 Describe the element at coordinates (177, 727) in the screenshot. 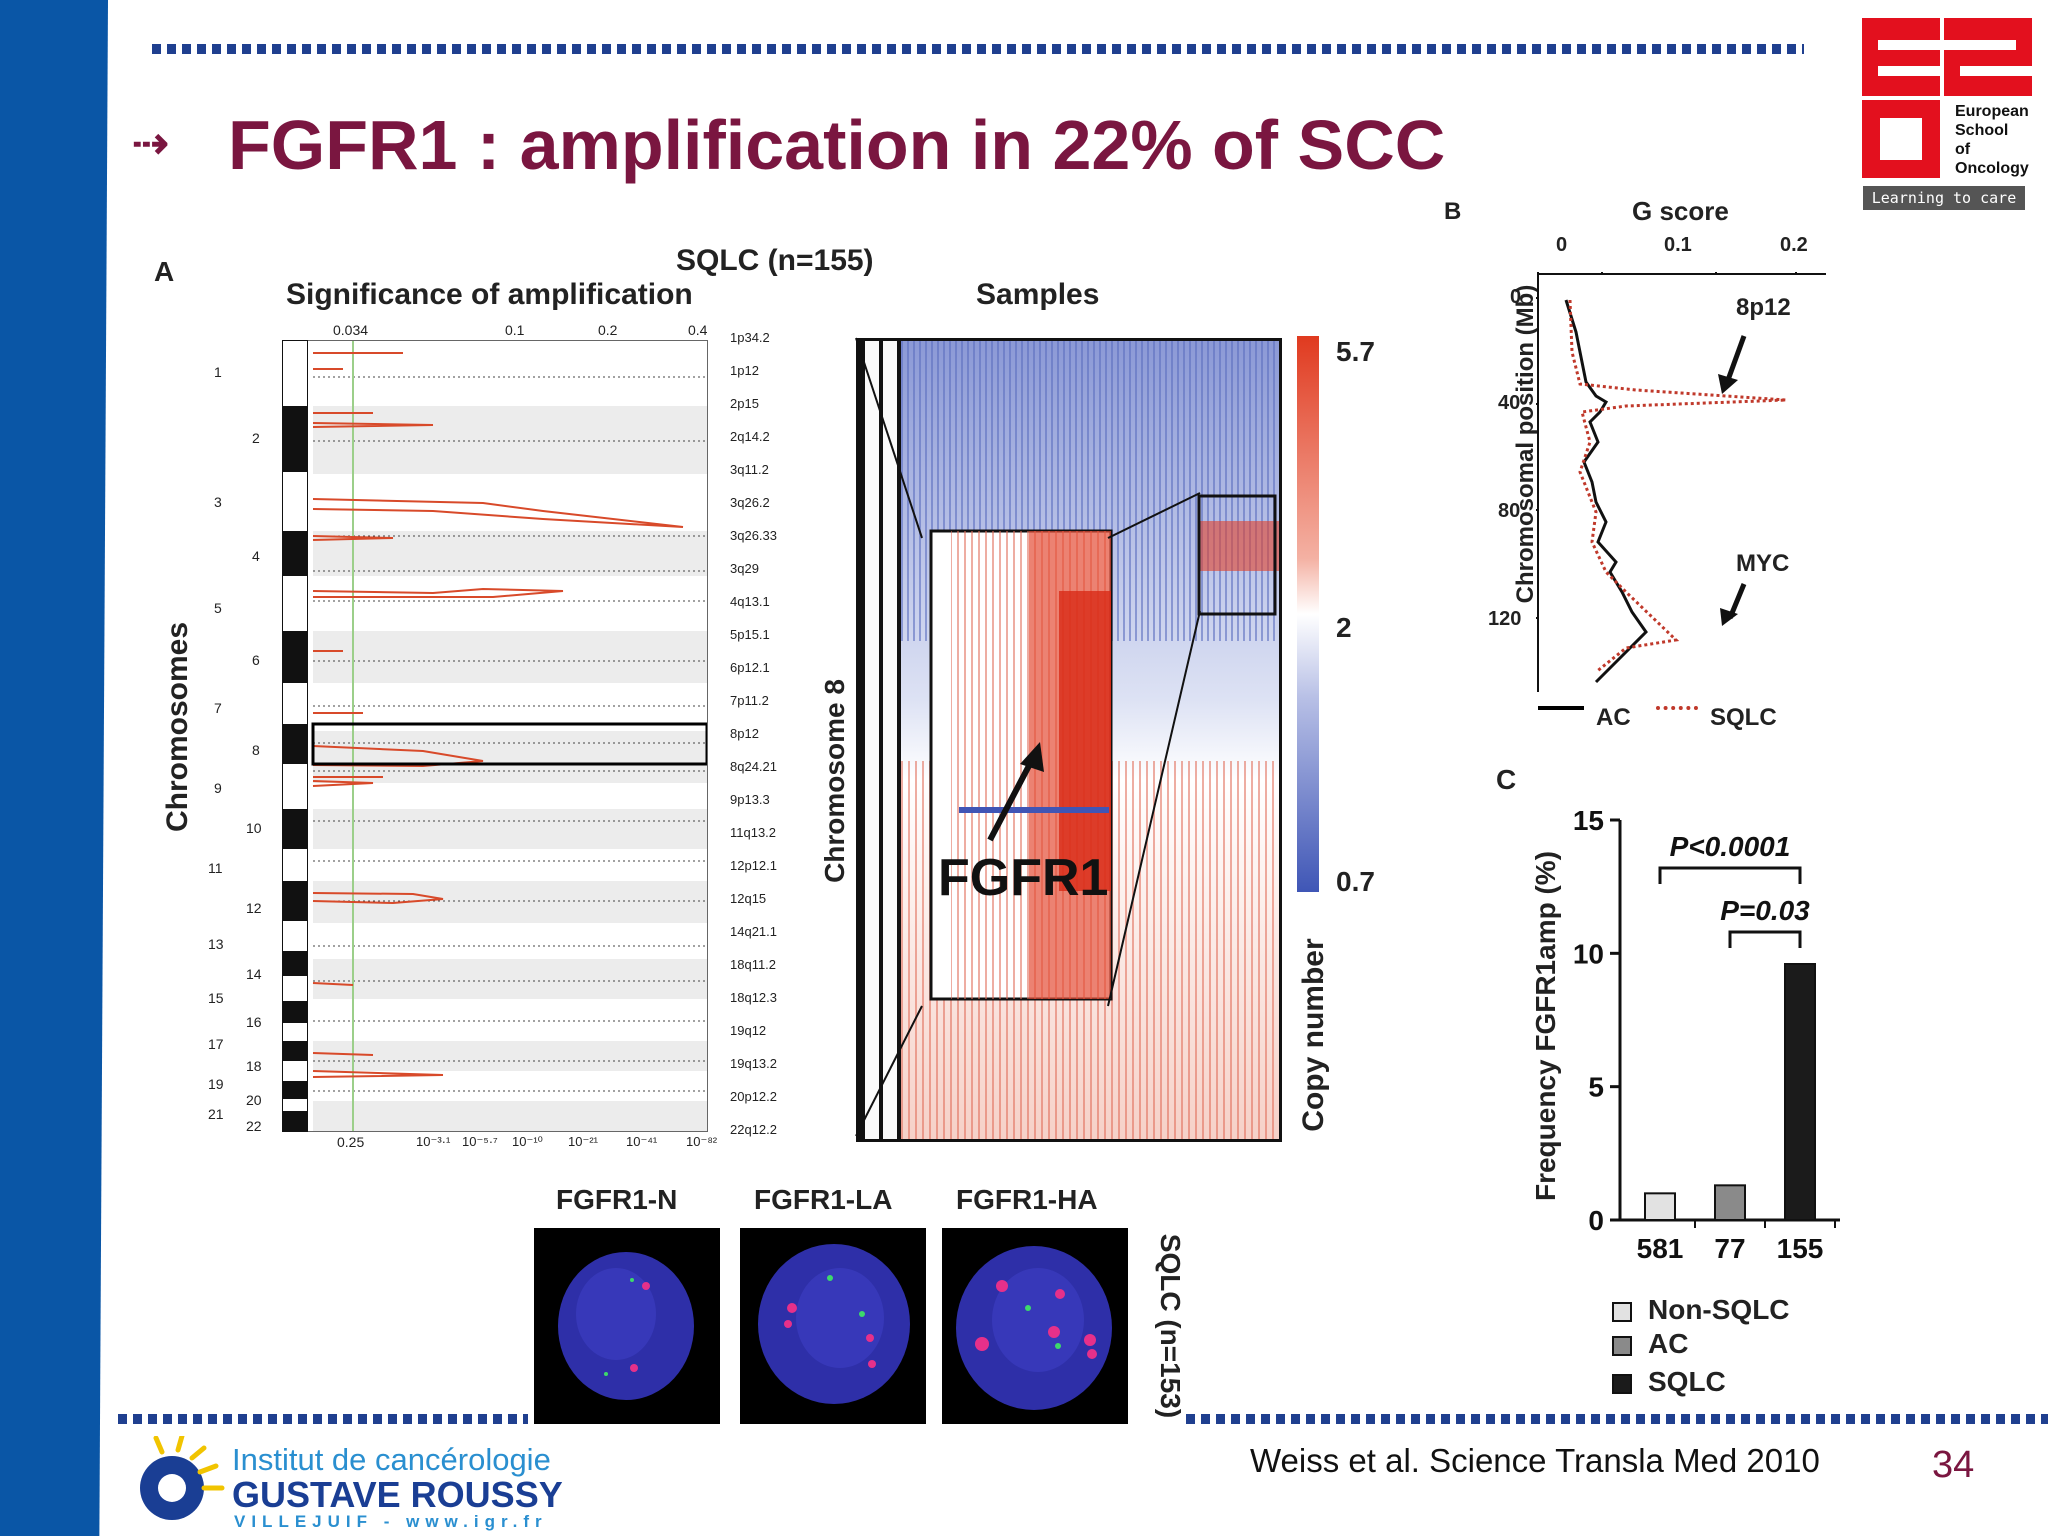

I see `chromosomes-axis-label: Chromosomes` at that location.